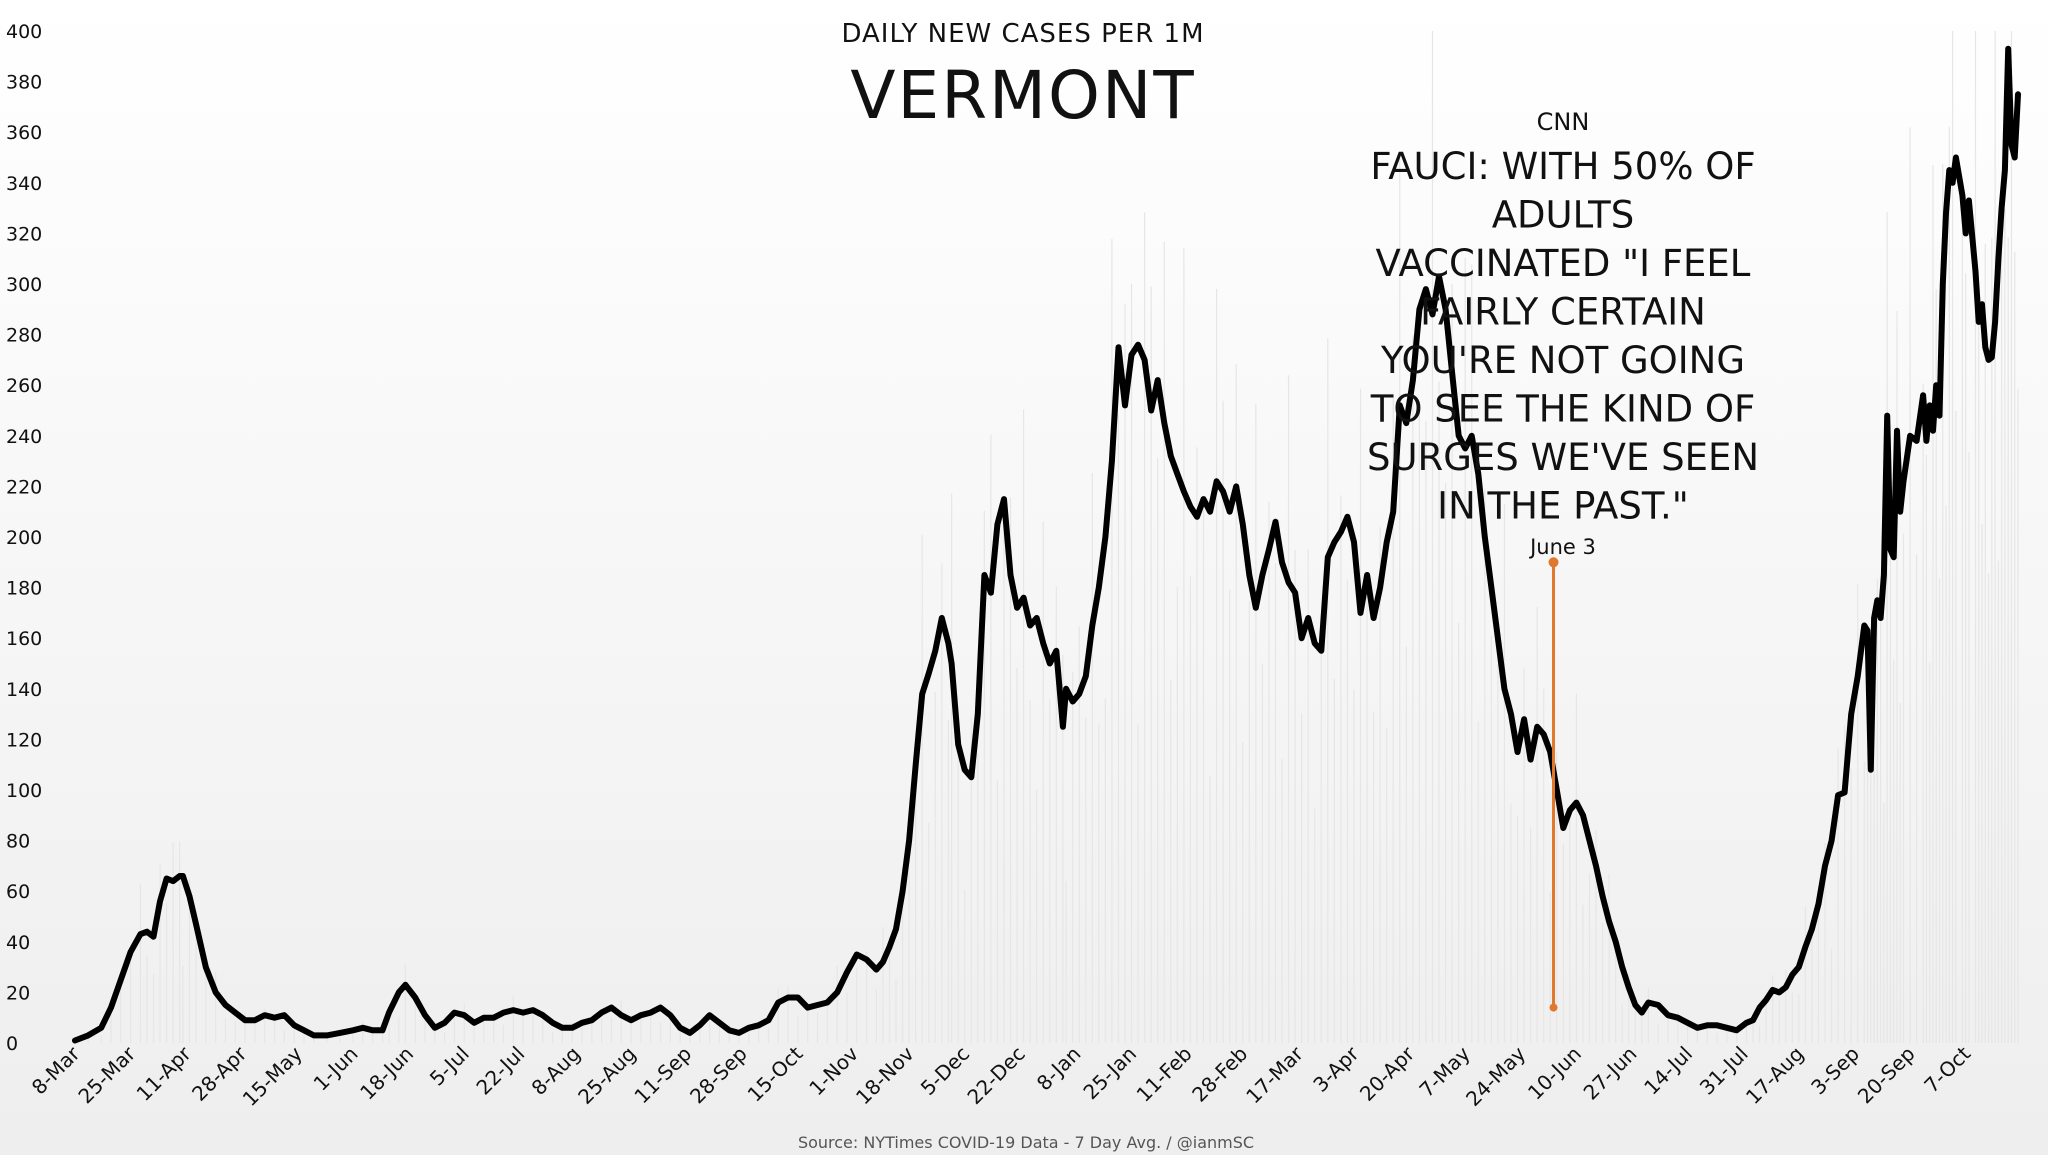 This screenshot has height=1155, width=2048. Describe the element at coordinates (24, 32) in the screenshot. I see `y-tick-label: 400` at that location.